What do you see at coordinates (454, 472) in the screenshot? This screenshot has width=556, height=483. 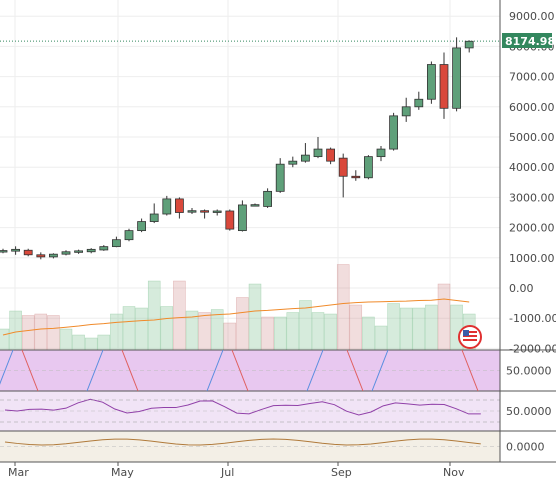 I see `time-tick-label: Nov` at bounding box center [454, 472].